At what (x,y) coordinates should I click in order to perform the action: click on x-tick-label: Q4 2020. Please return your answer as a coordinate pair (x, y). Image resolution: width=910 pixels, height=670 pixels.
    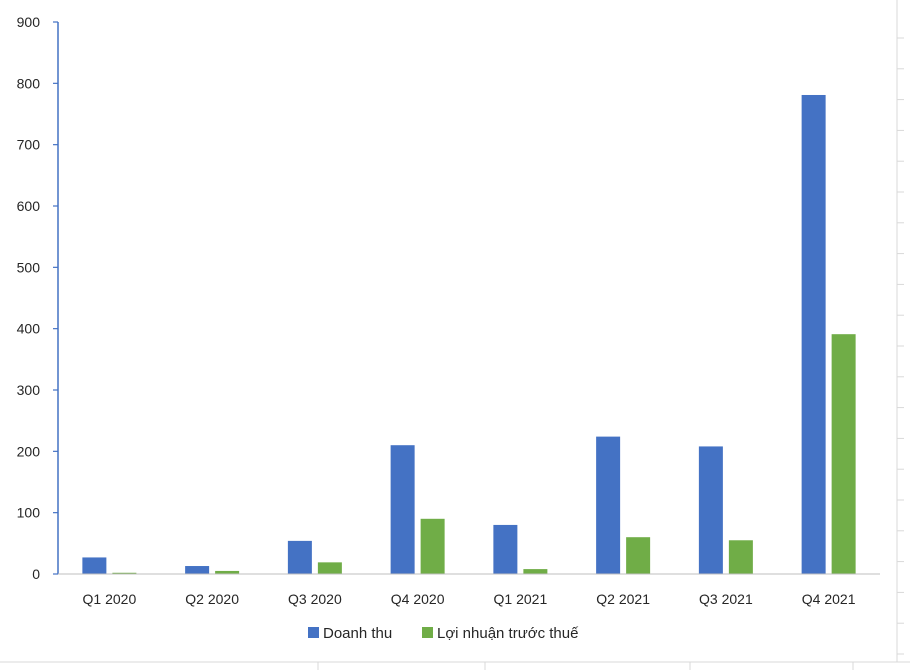
    Looking at the image, I should click on (418, 599).